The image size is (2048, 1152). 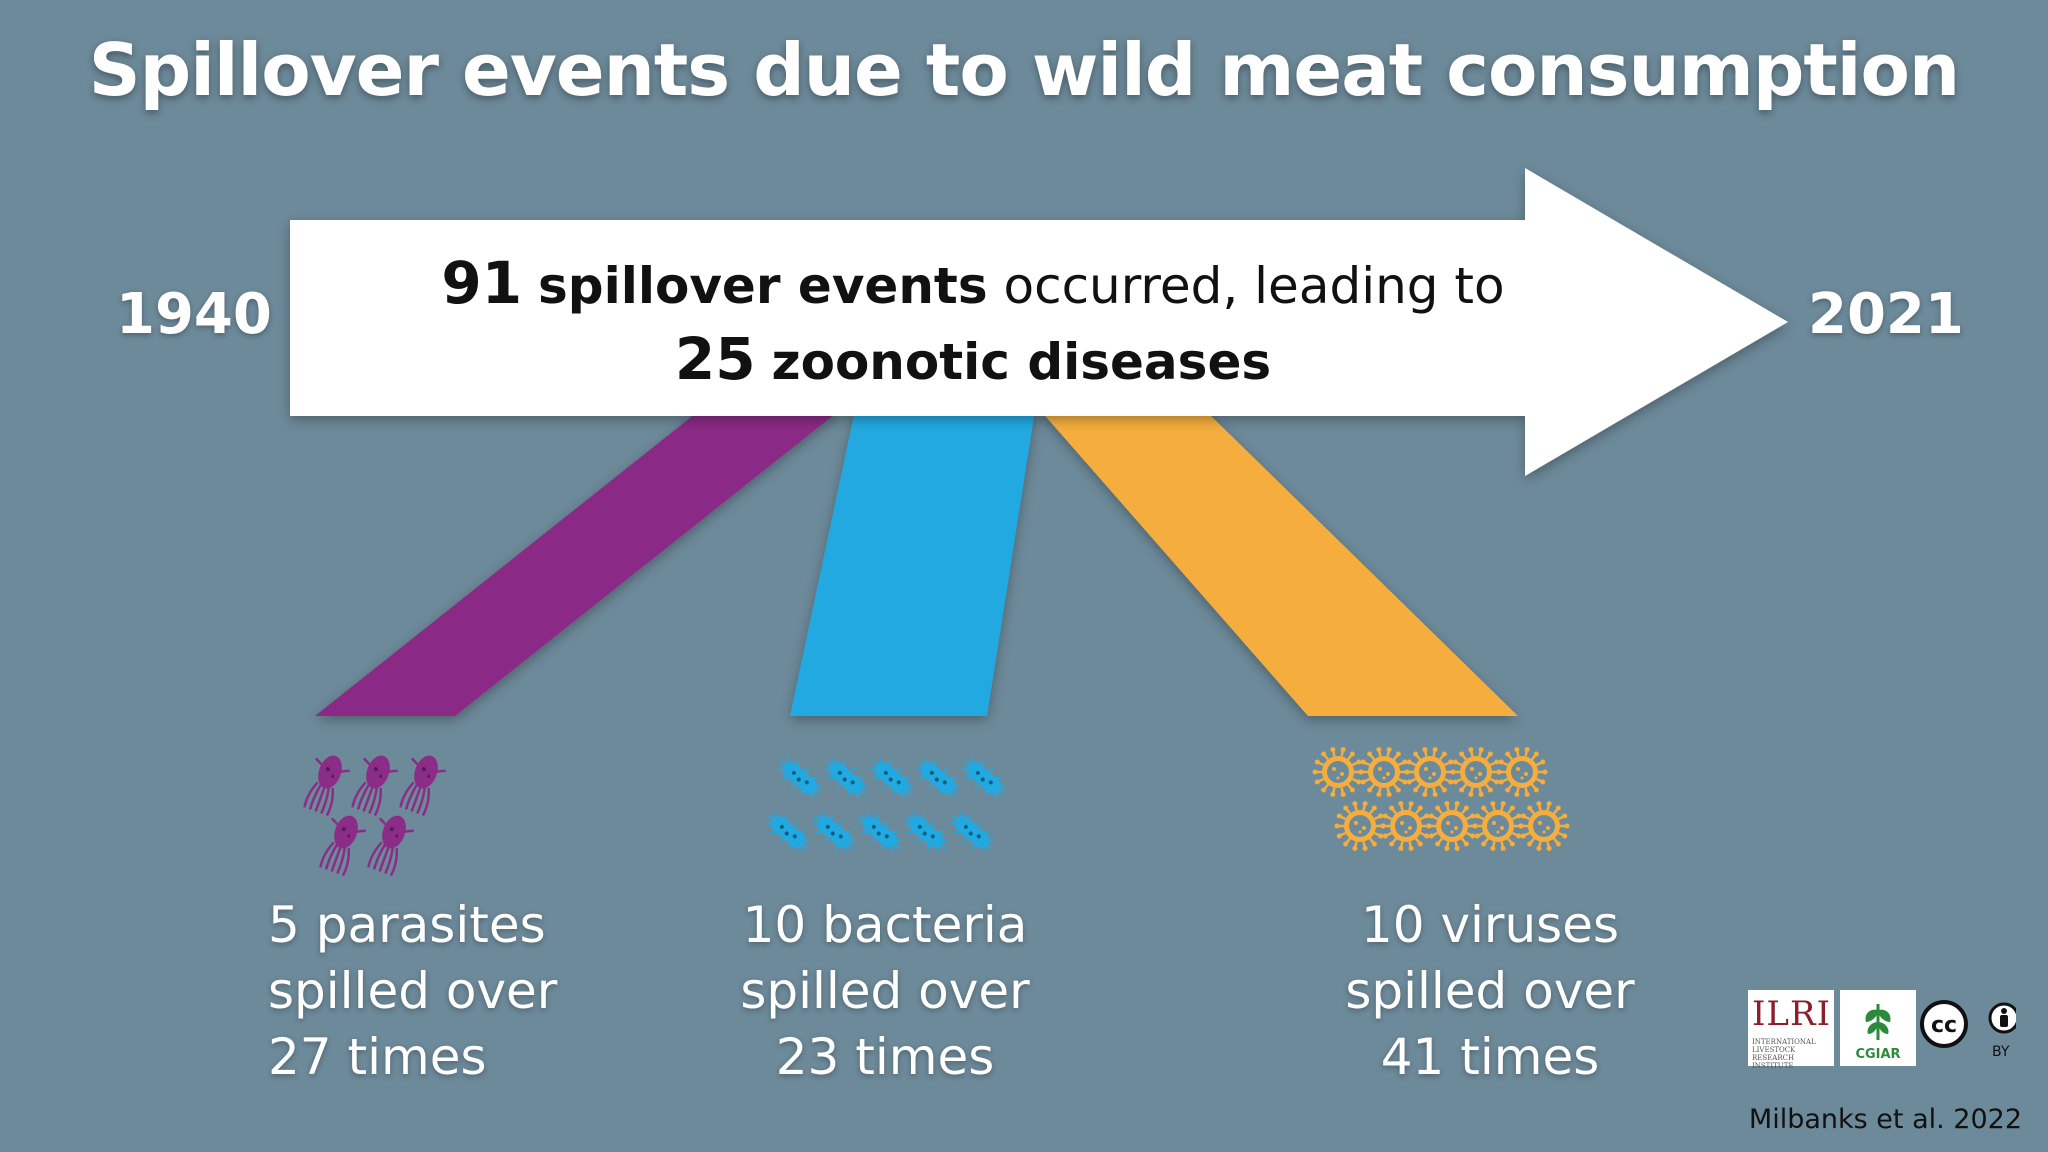 I want to click on viruses-caption-line: 10 viruses, so click(x=1490, y=925).